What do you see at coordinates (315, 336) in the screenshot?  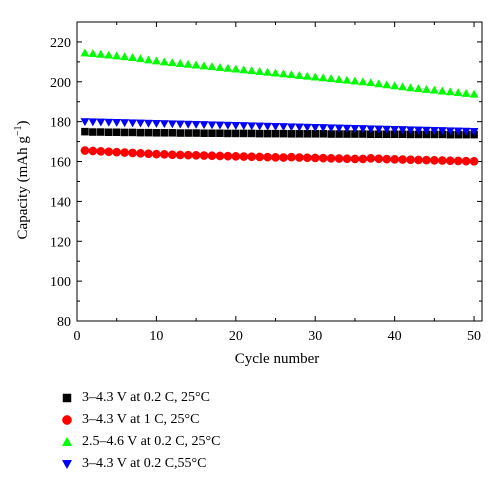 I see `x-tick-label: 30` at bounding box center [315, 336].